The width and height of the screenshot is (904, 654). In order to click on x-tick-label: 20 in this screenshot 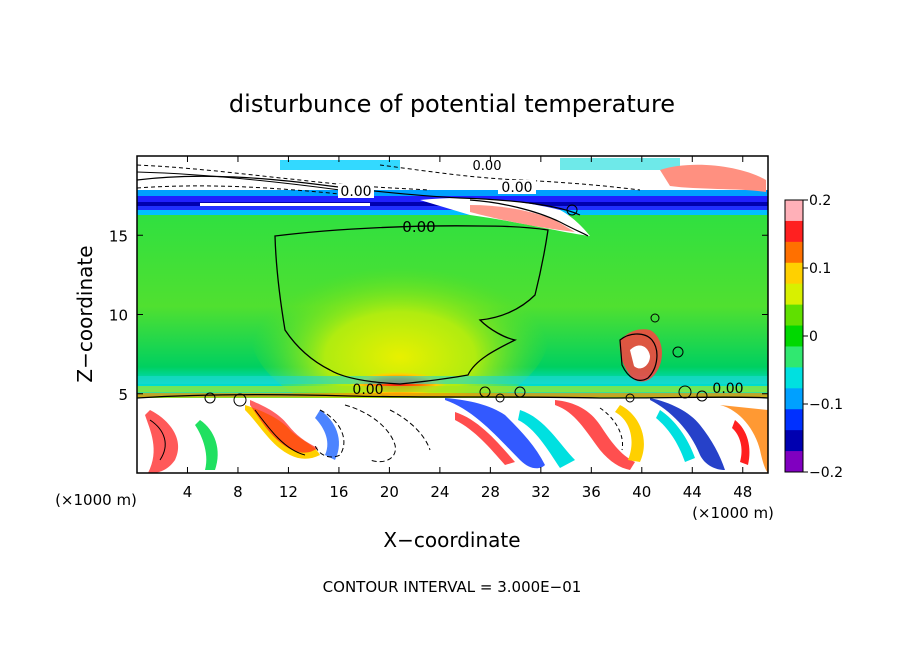, I will do `click(389, 492)`.